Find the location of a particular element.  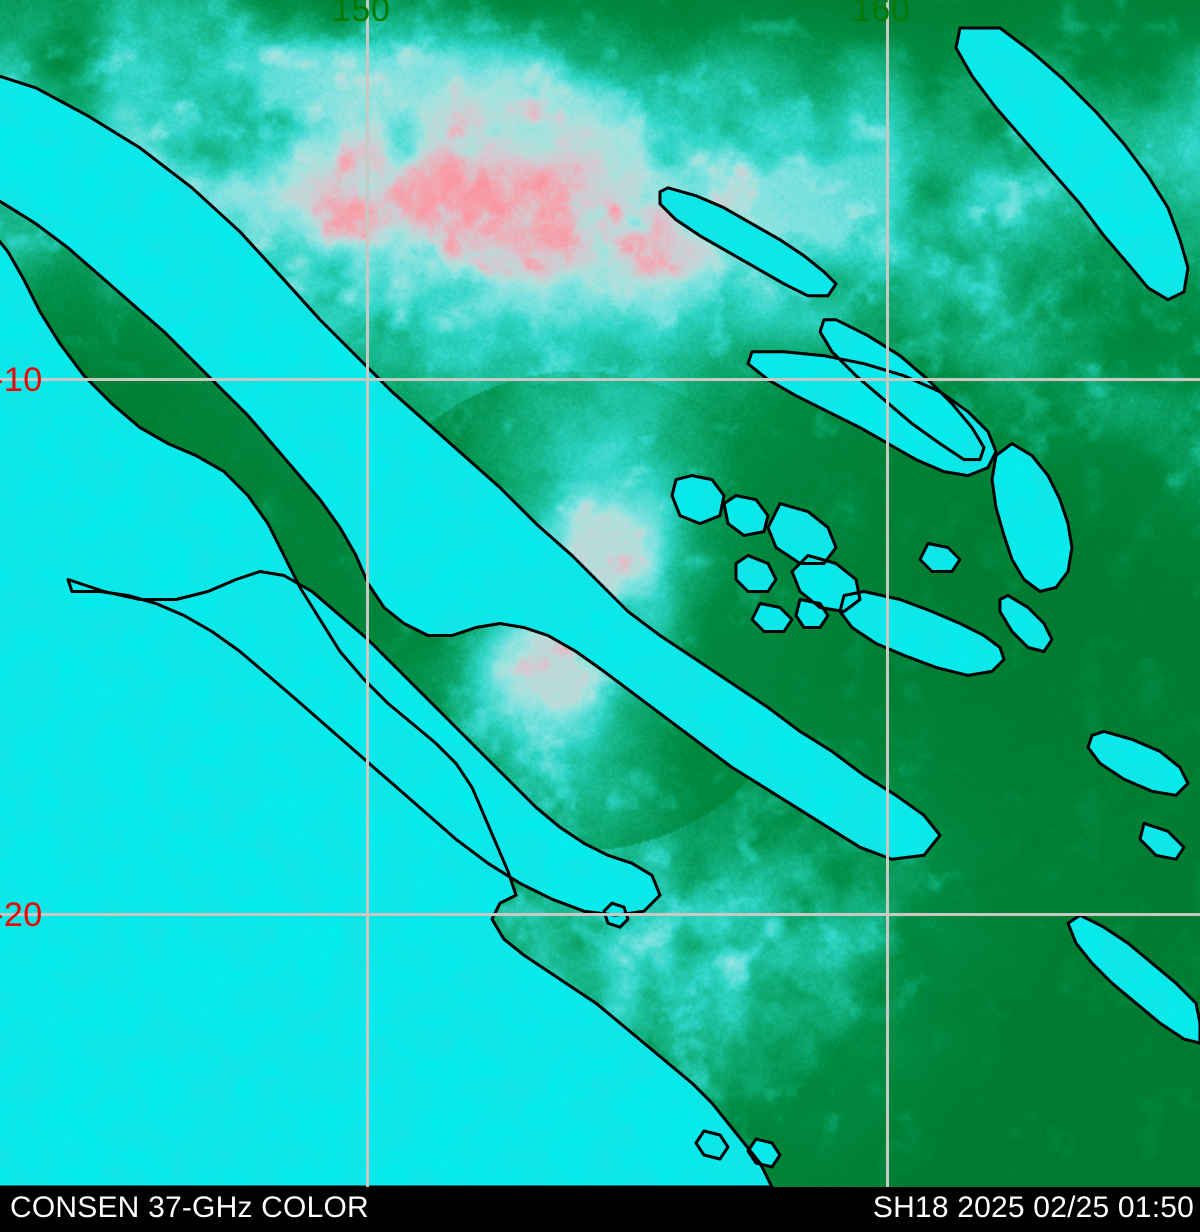

coastline-sol-b is located at coordinates (746, 515).